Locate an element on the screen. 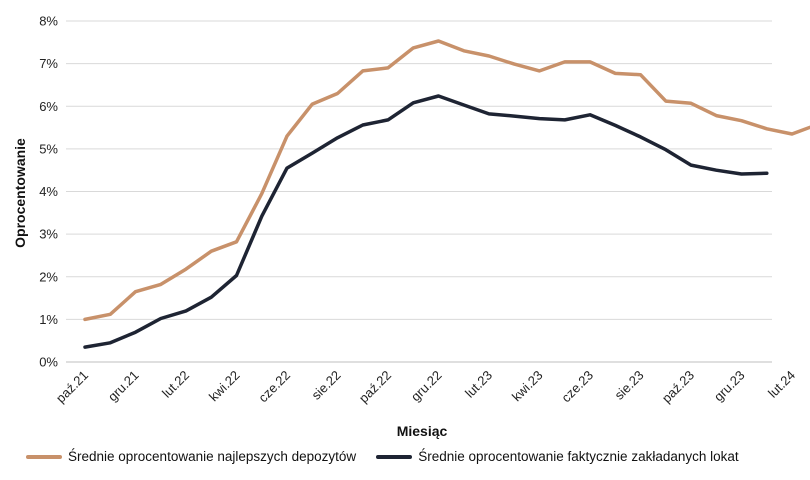  y-tick-label: 0% is located at coordinates (48, 362).